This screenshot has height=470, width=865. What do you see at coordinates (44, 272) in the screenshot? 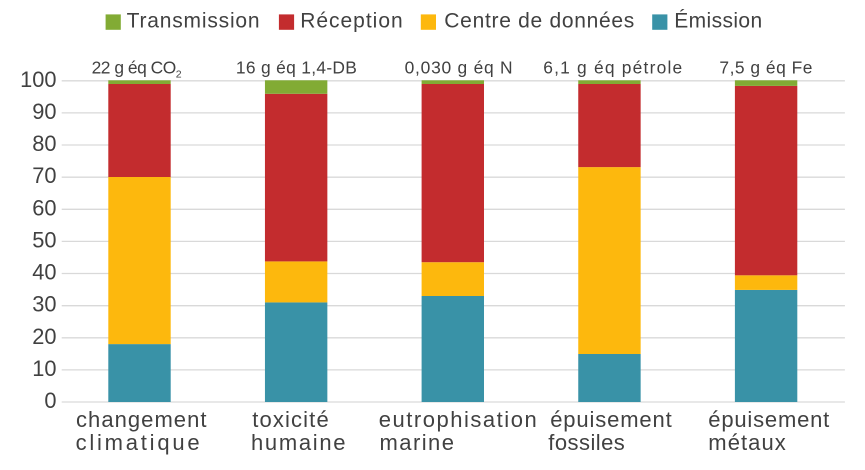
I see `svg-text: 40` at bounding box center [44, 272].